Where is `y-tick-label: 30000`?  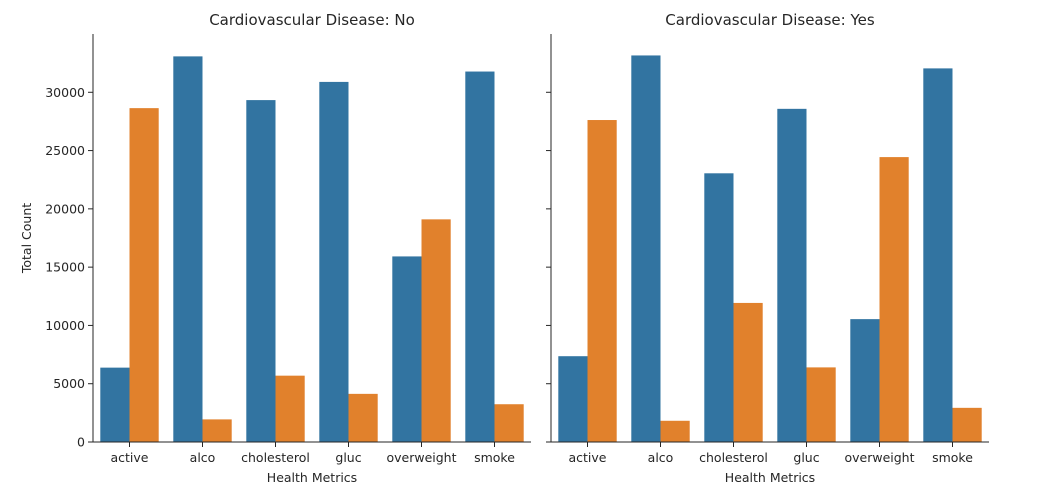
y-tick-label: 30000 is located at coordinates (65, 92).